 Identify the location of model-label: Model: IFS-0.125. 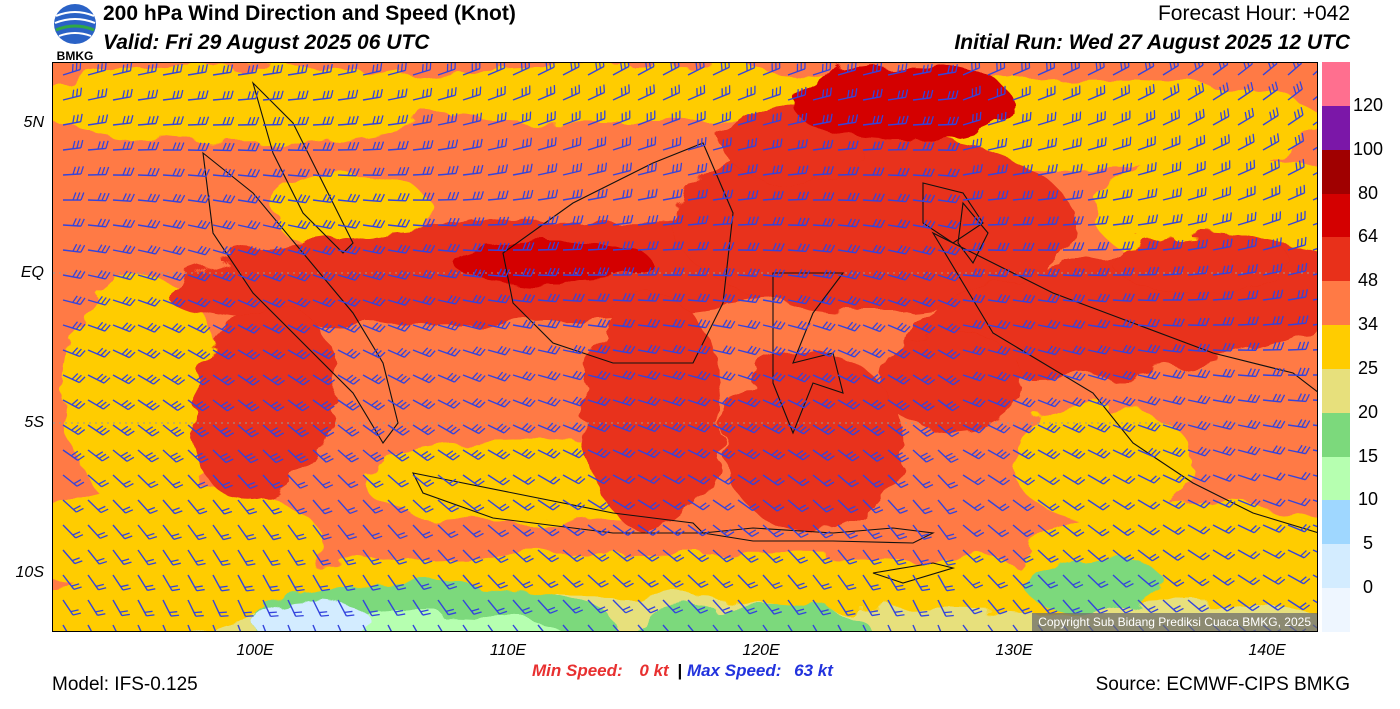
(125, 684).